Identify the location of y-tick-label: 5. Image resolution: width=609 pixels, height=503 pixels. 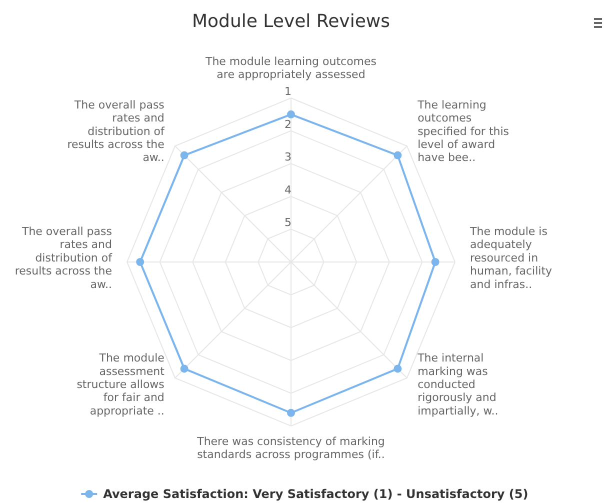
(288, 223).